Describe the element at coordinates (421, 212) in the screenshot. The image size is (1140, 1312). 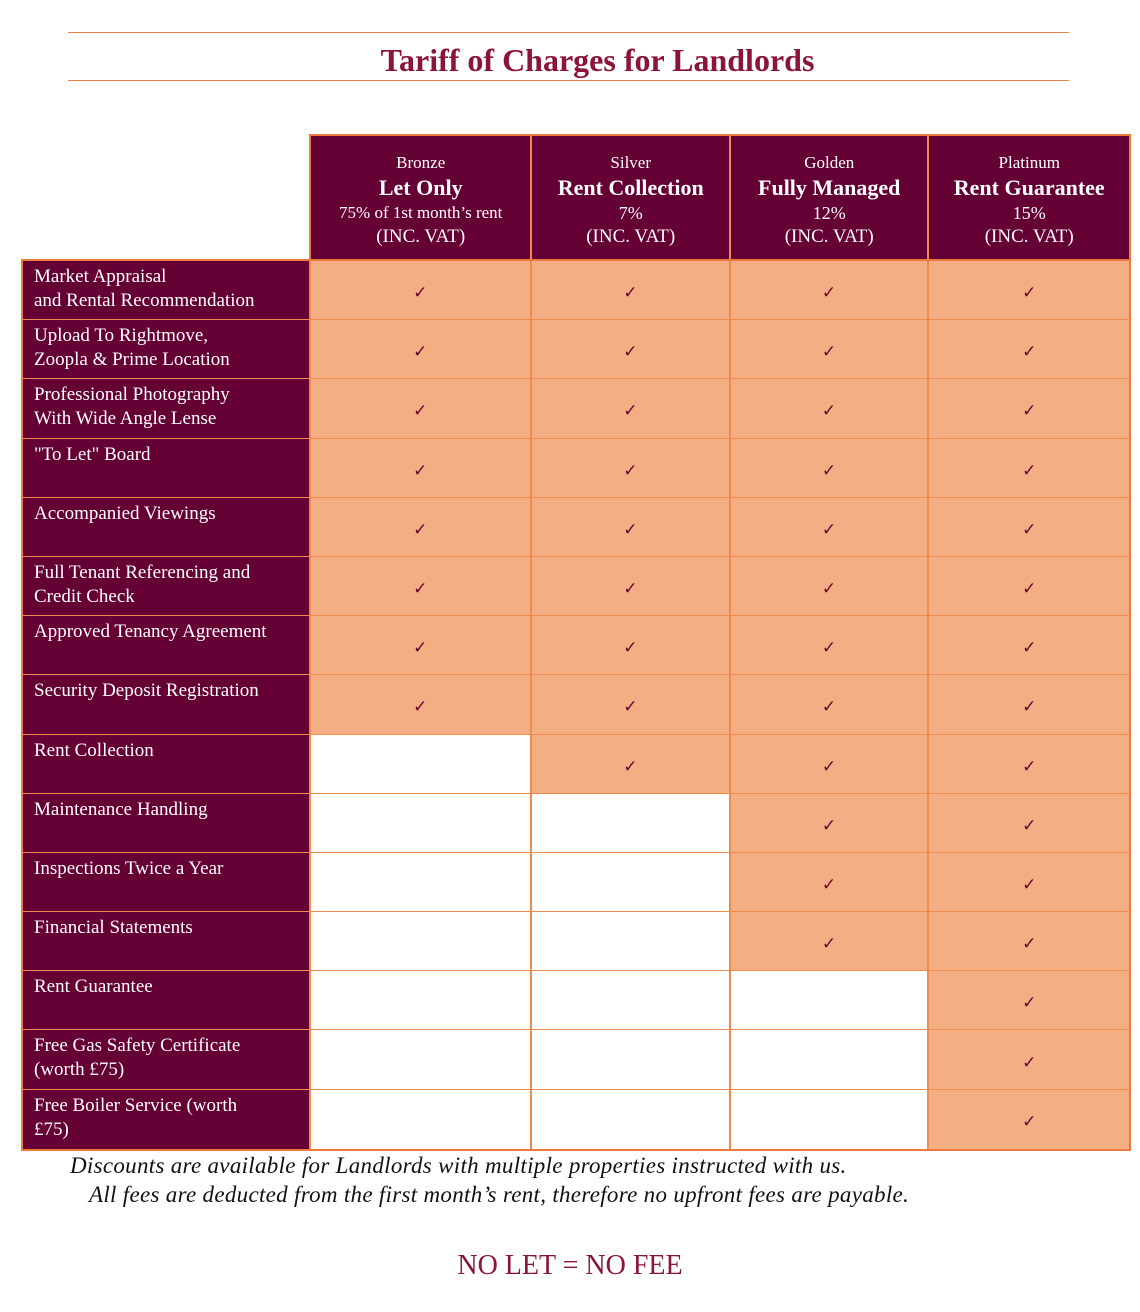
I see `plan-price: 75% of 1st month’s rent` at that location.